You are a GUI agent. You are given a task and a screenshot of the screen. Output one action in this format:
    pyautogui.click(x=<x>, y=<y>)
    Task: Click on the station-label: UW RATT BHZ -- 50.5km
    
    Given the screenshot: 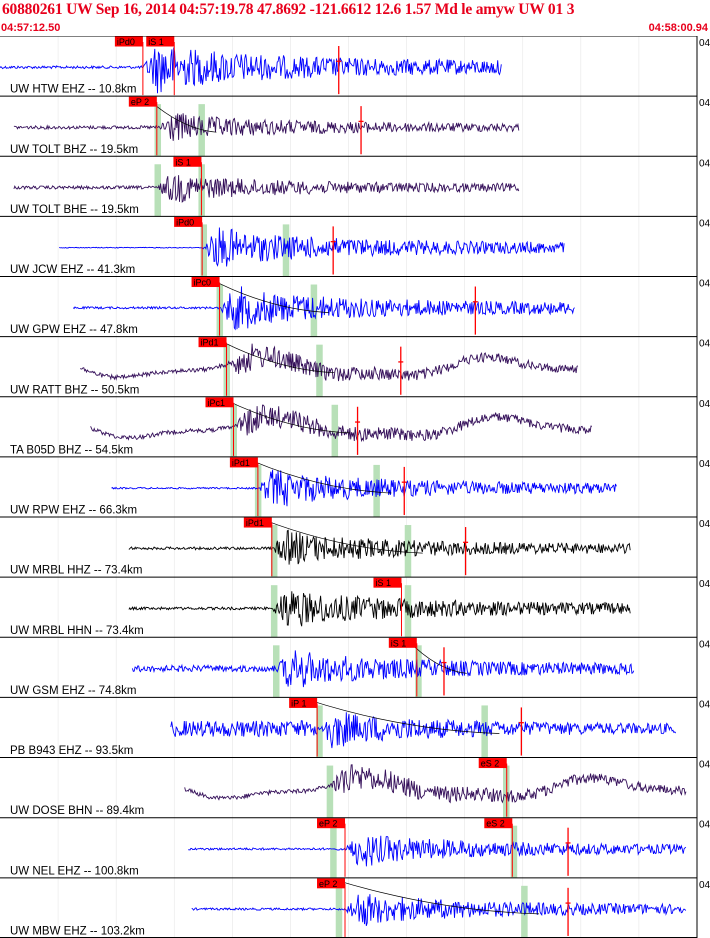 What is the action you would take?
    pyautogui.click(x=74, y=390)
    